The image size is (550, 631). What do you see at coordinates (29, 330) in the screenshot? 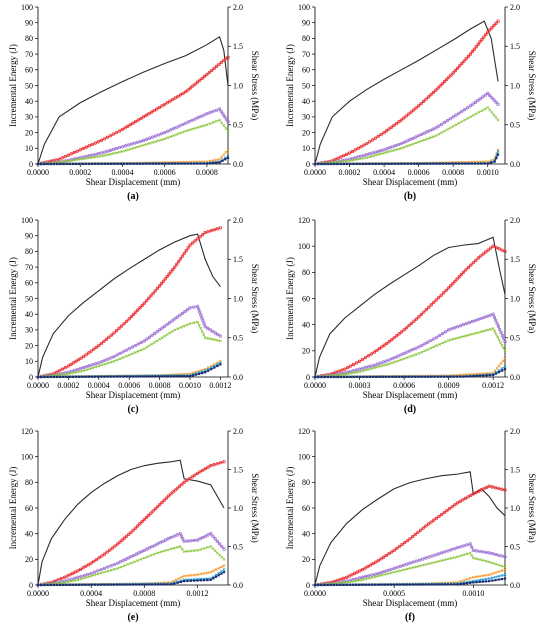
I see `y-tick-label: 30` at bounding box center [29, 330].